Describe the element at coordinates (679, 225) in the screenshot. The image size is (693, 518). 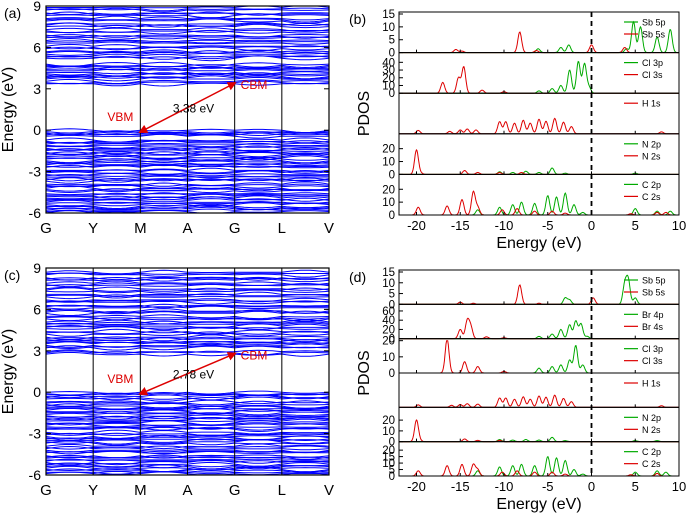
I see `x-tick-label: 10` at that location.